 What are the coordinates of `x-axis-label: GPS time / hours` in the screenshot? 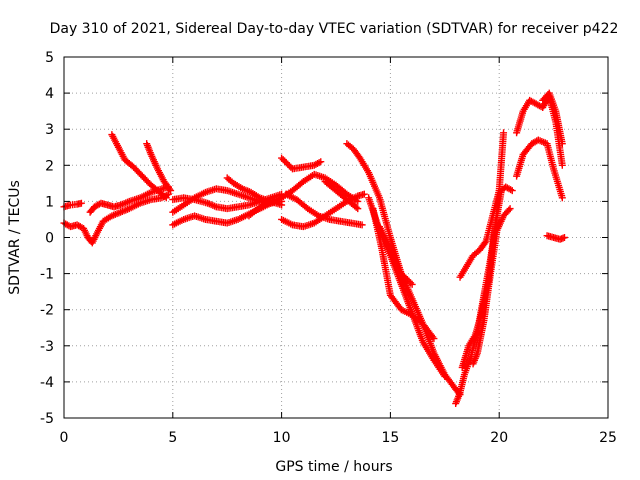 It's located at (333, 467).